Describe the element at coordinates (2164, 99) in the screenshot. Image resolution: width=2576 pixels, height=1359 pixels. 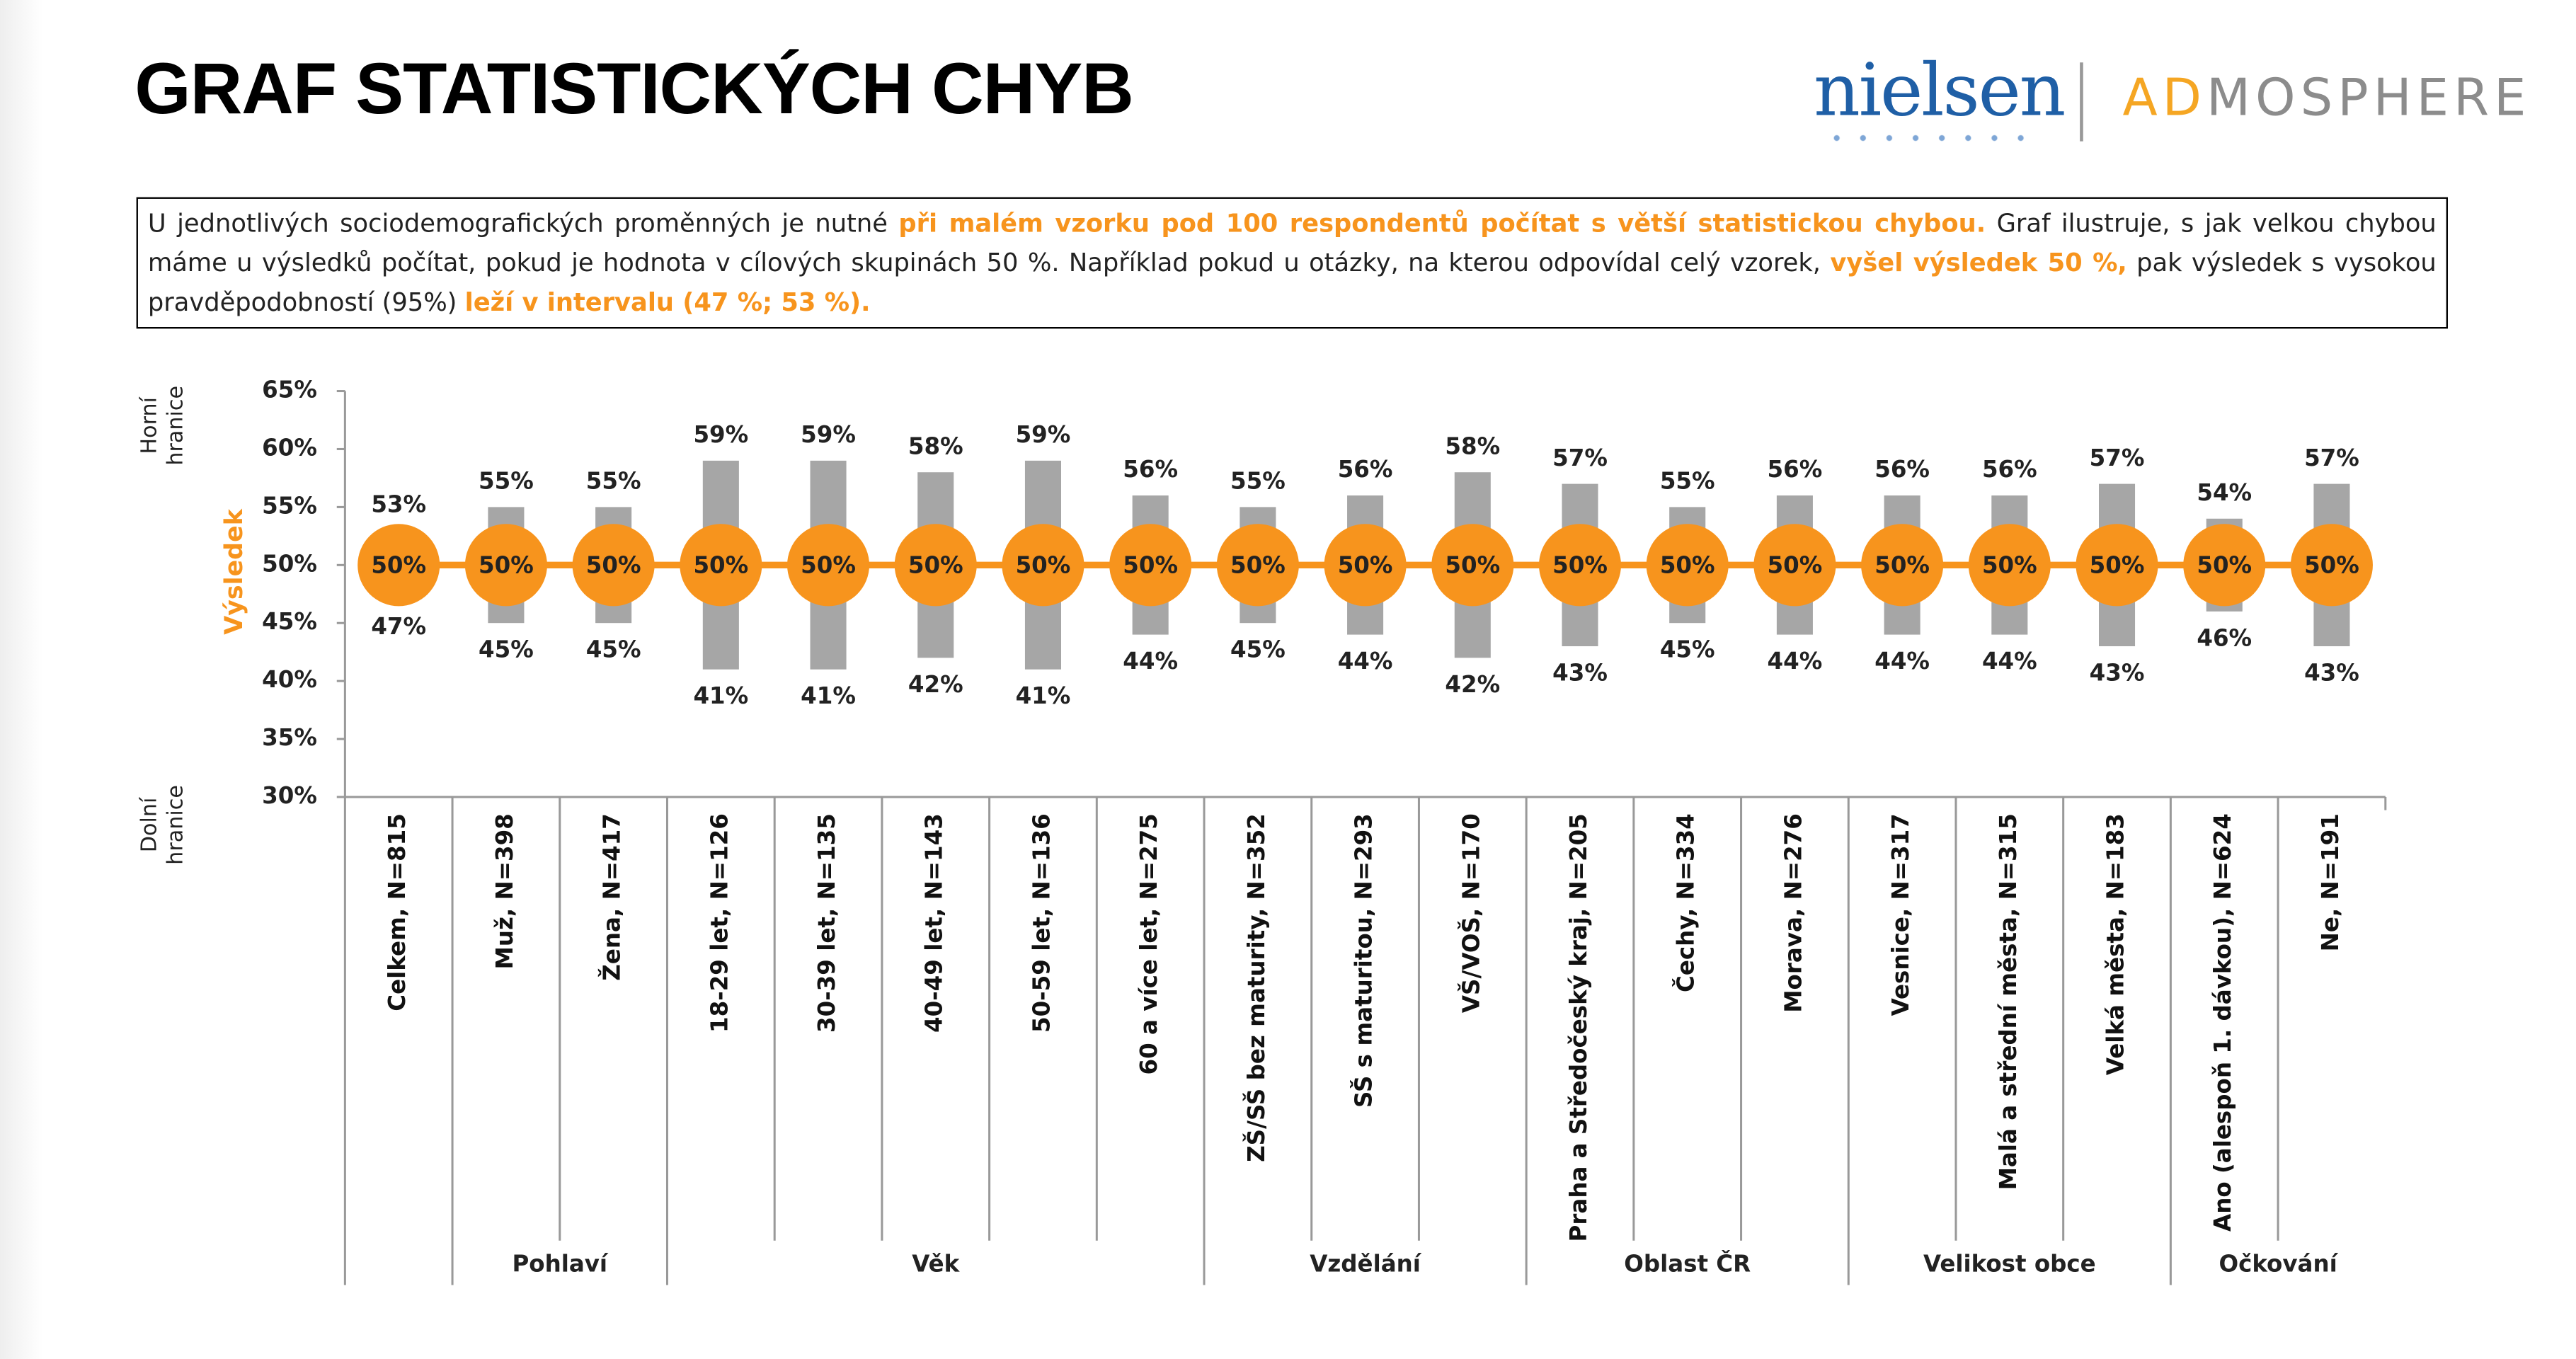
I see `logo-accent: AD` at that location.